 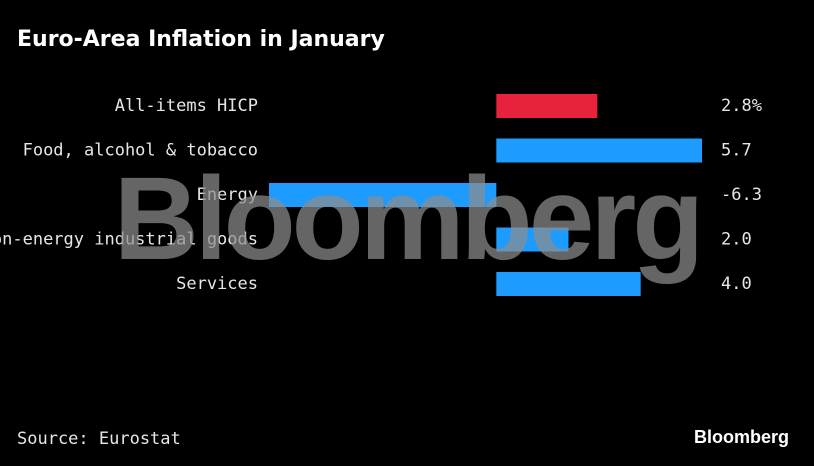 I want to click on logo: Bloomberg, so click(x=741, y=437).